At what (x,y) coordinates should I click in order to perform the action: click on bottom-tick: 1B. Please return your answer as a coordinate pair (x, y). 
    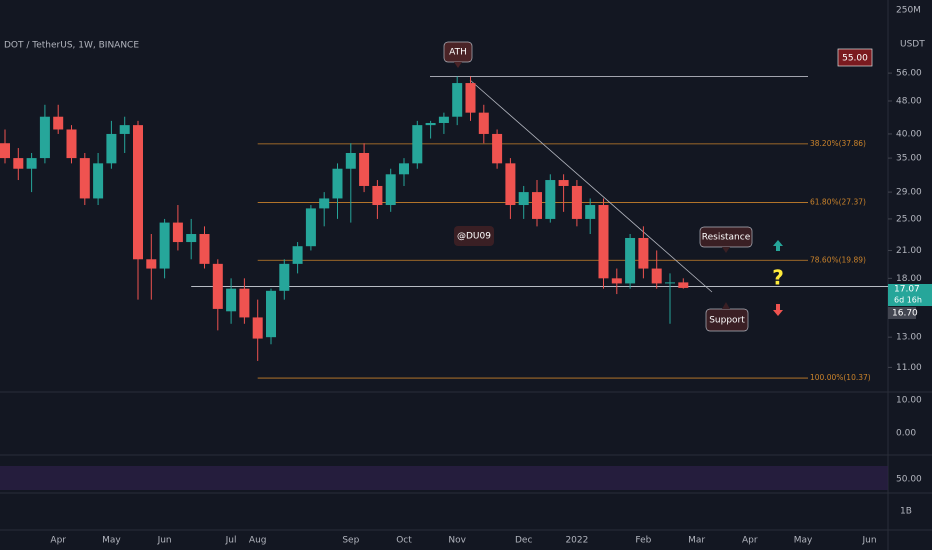
    Looking at the image, I should click on (906, 512).